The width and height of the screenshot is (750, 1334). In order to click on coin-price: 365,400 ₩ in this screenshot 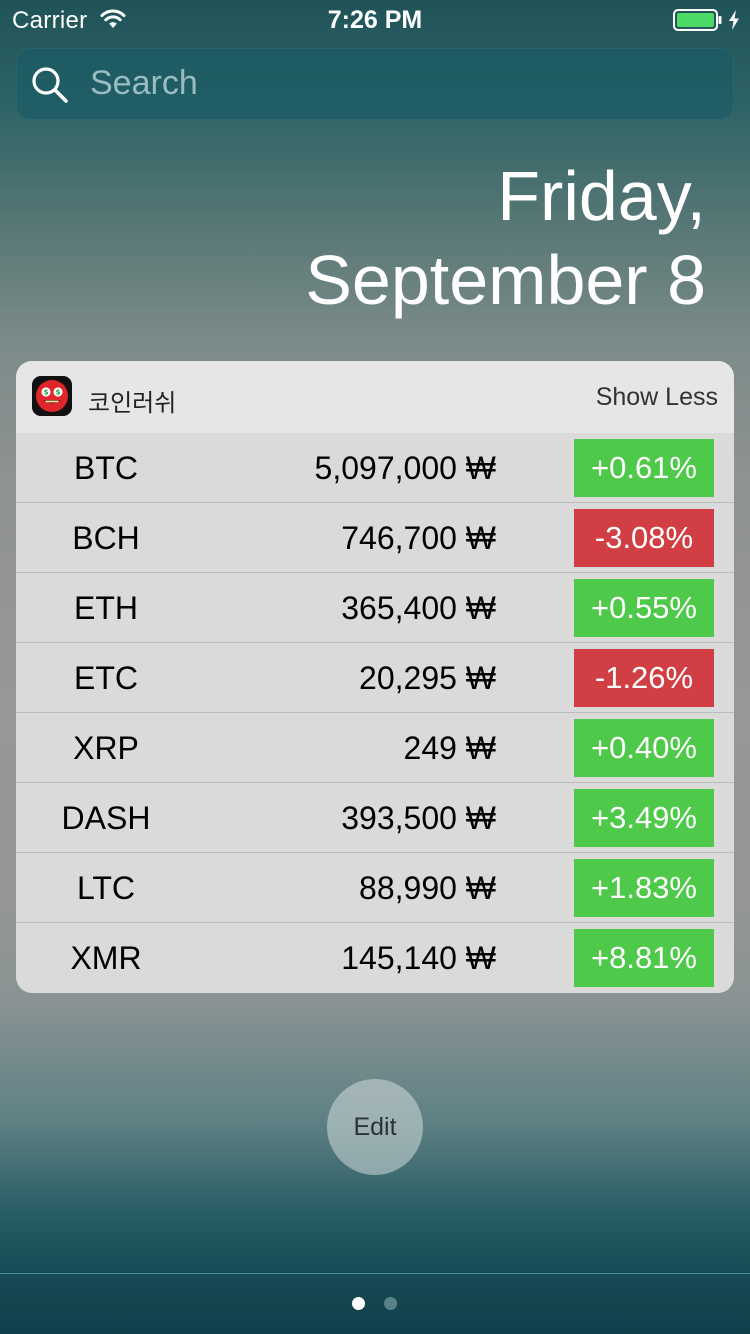, I will do `click(418, 608)`.